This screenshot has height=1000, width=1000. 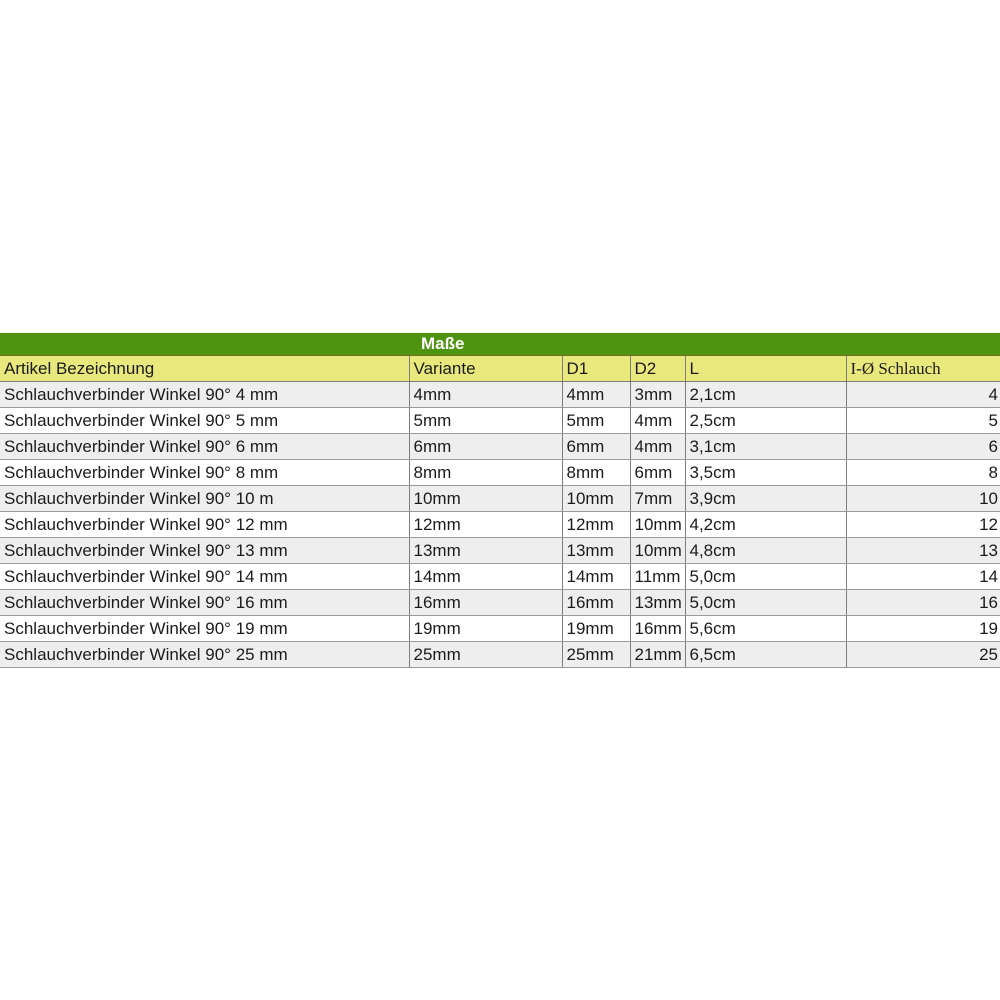 I want to click on cell-variant: 4mm, so click(x=485, y=394).